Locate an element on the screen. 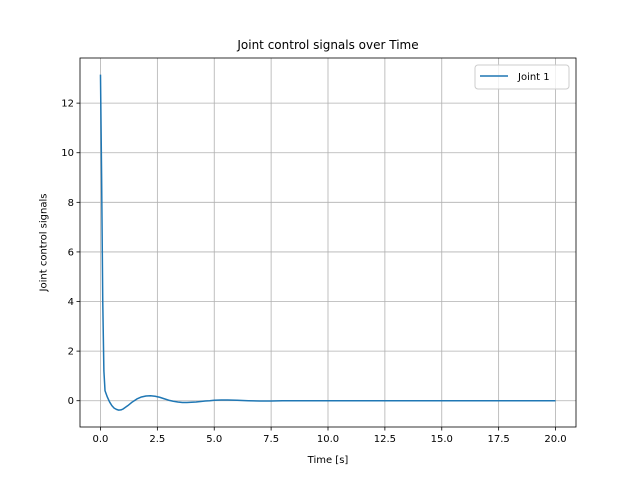 The image size is (640, 480). x-axis: 0.0 2.5 5.0 7.5 10.0 12.5 15.0 17.5 20.0 is located at coordinates (330, 436).